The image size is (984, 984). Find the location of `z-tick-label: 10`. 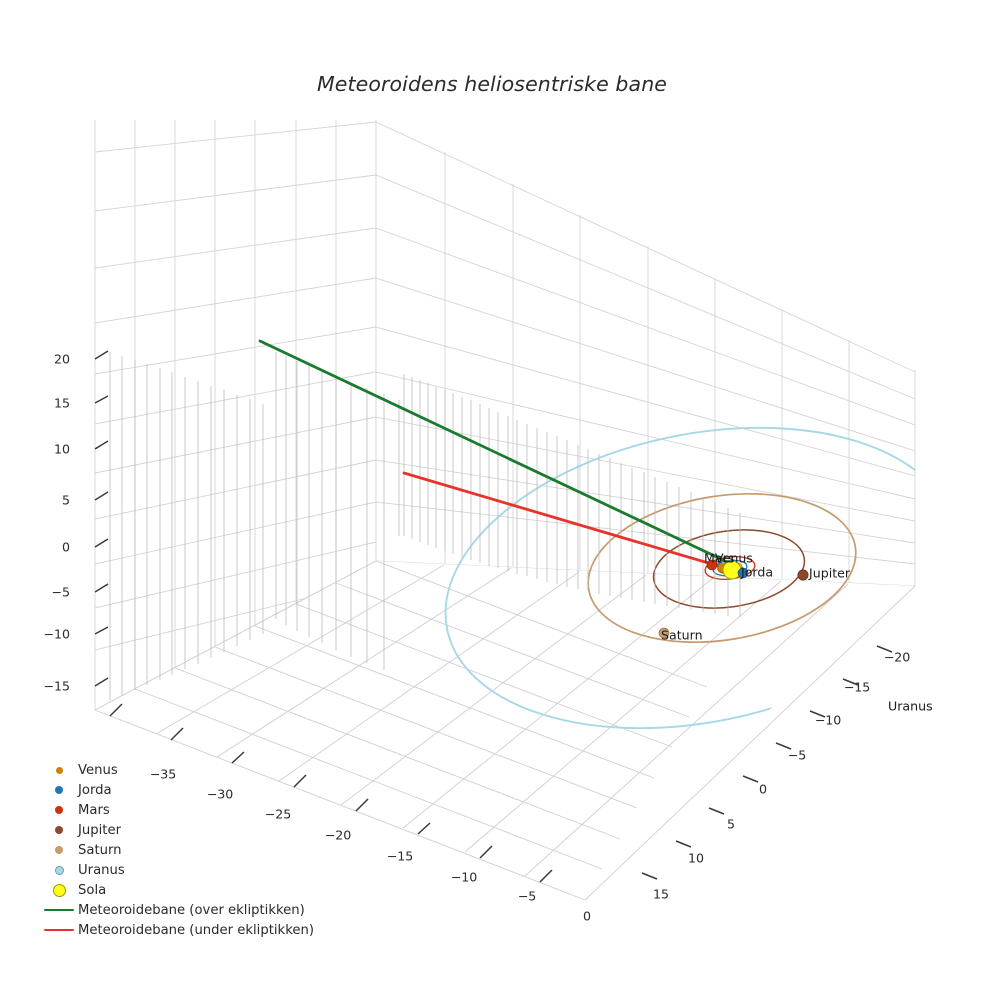

z-tick-label: 10 is located at coordinates (61, 449).